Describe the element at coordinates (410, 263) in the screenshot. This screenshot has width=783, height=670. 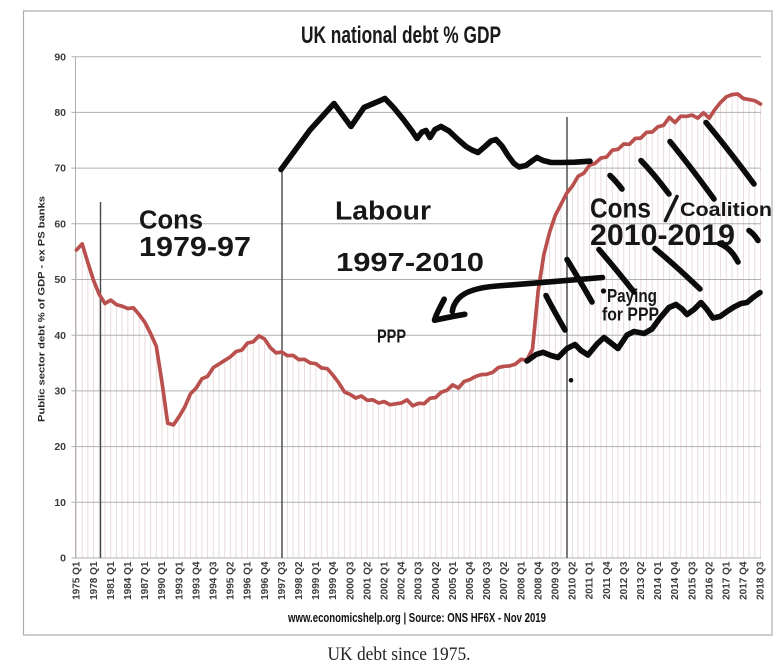
I see `svg-text: 1997-2010` at that location.